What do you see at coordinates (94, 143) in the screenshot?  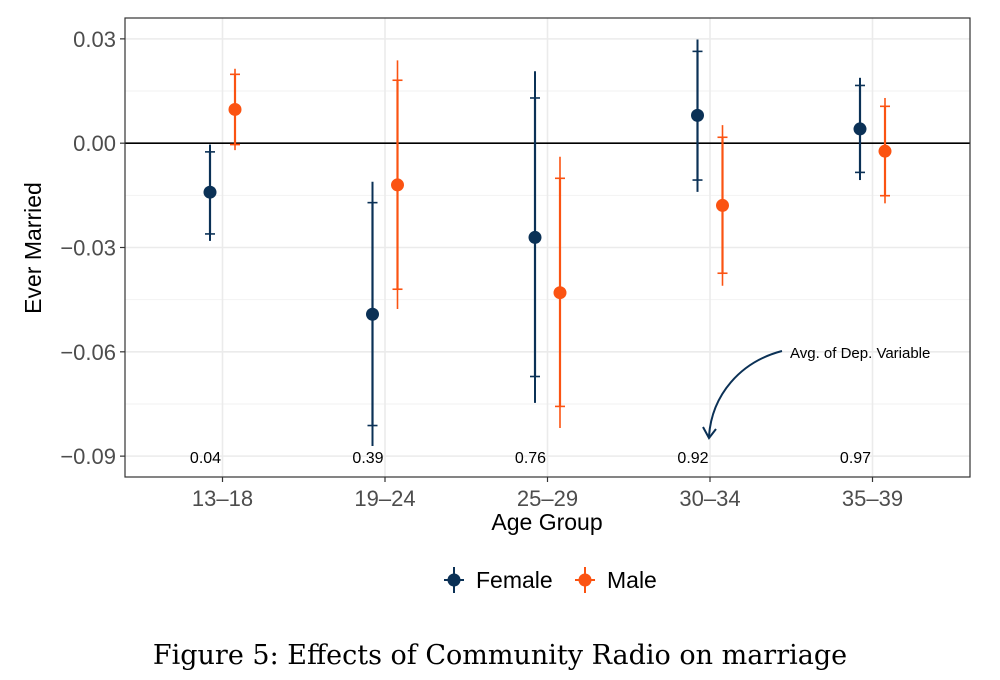 I see `y-tick-label: 0.00` at bounding box center [94, 143].